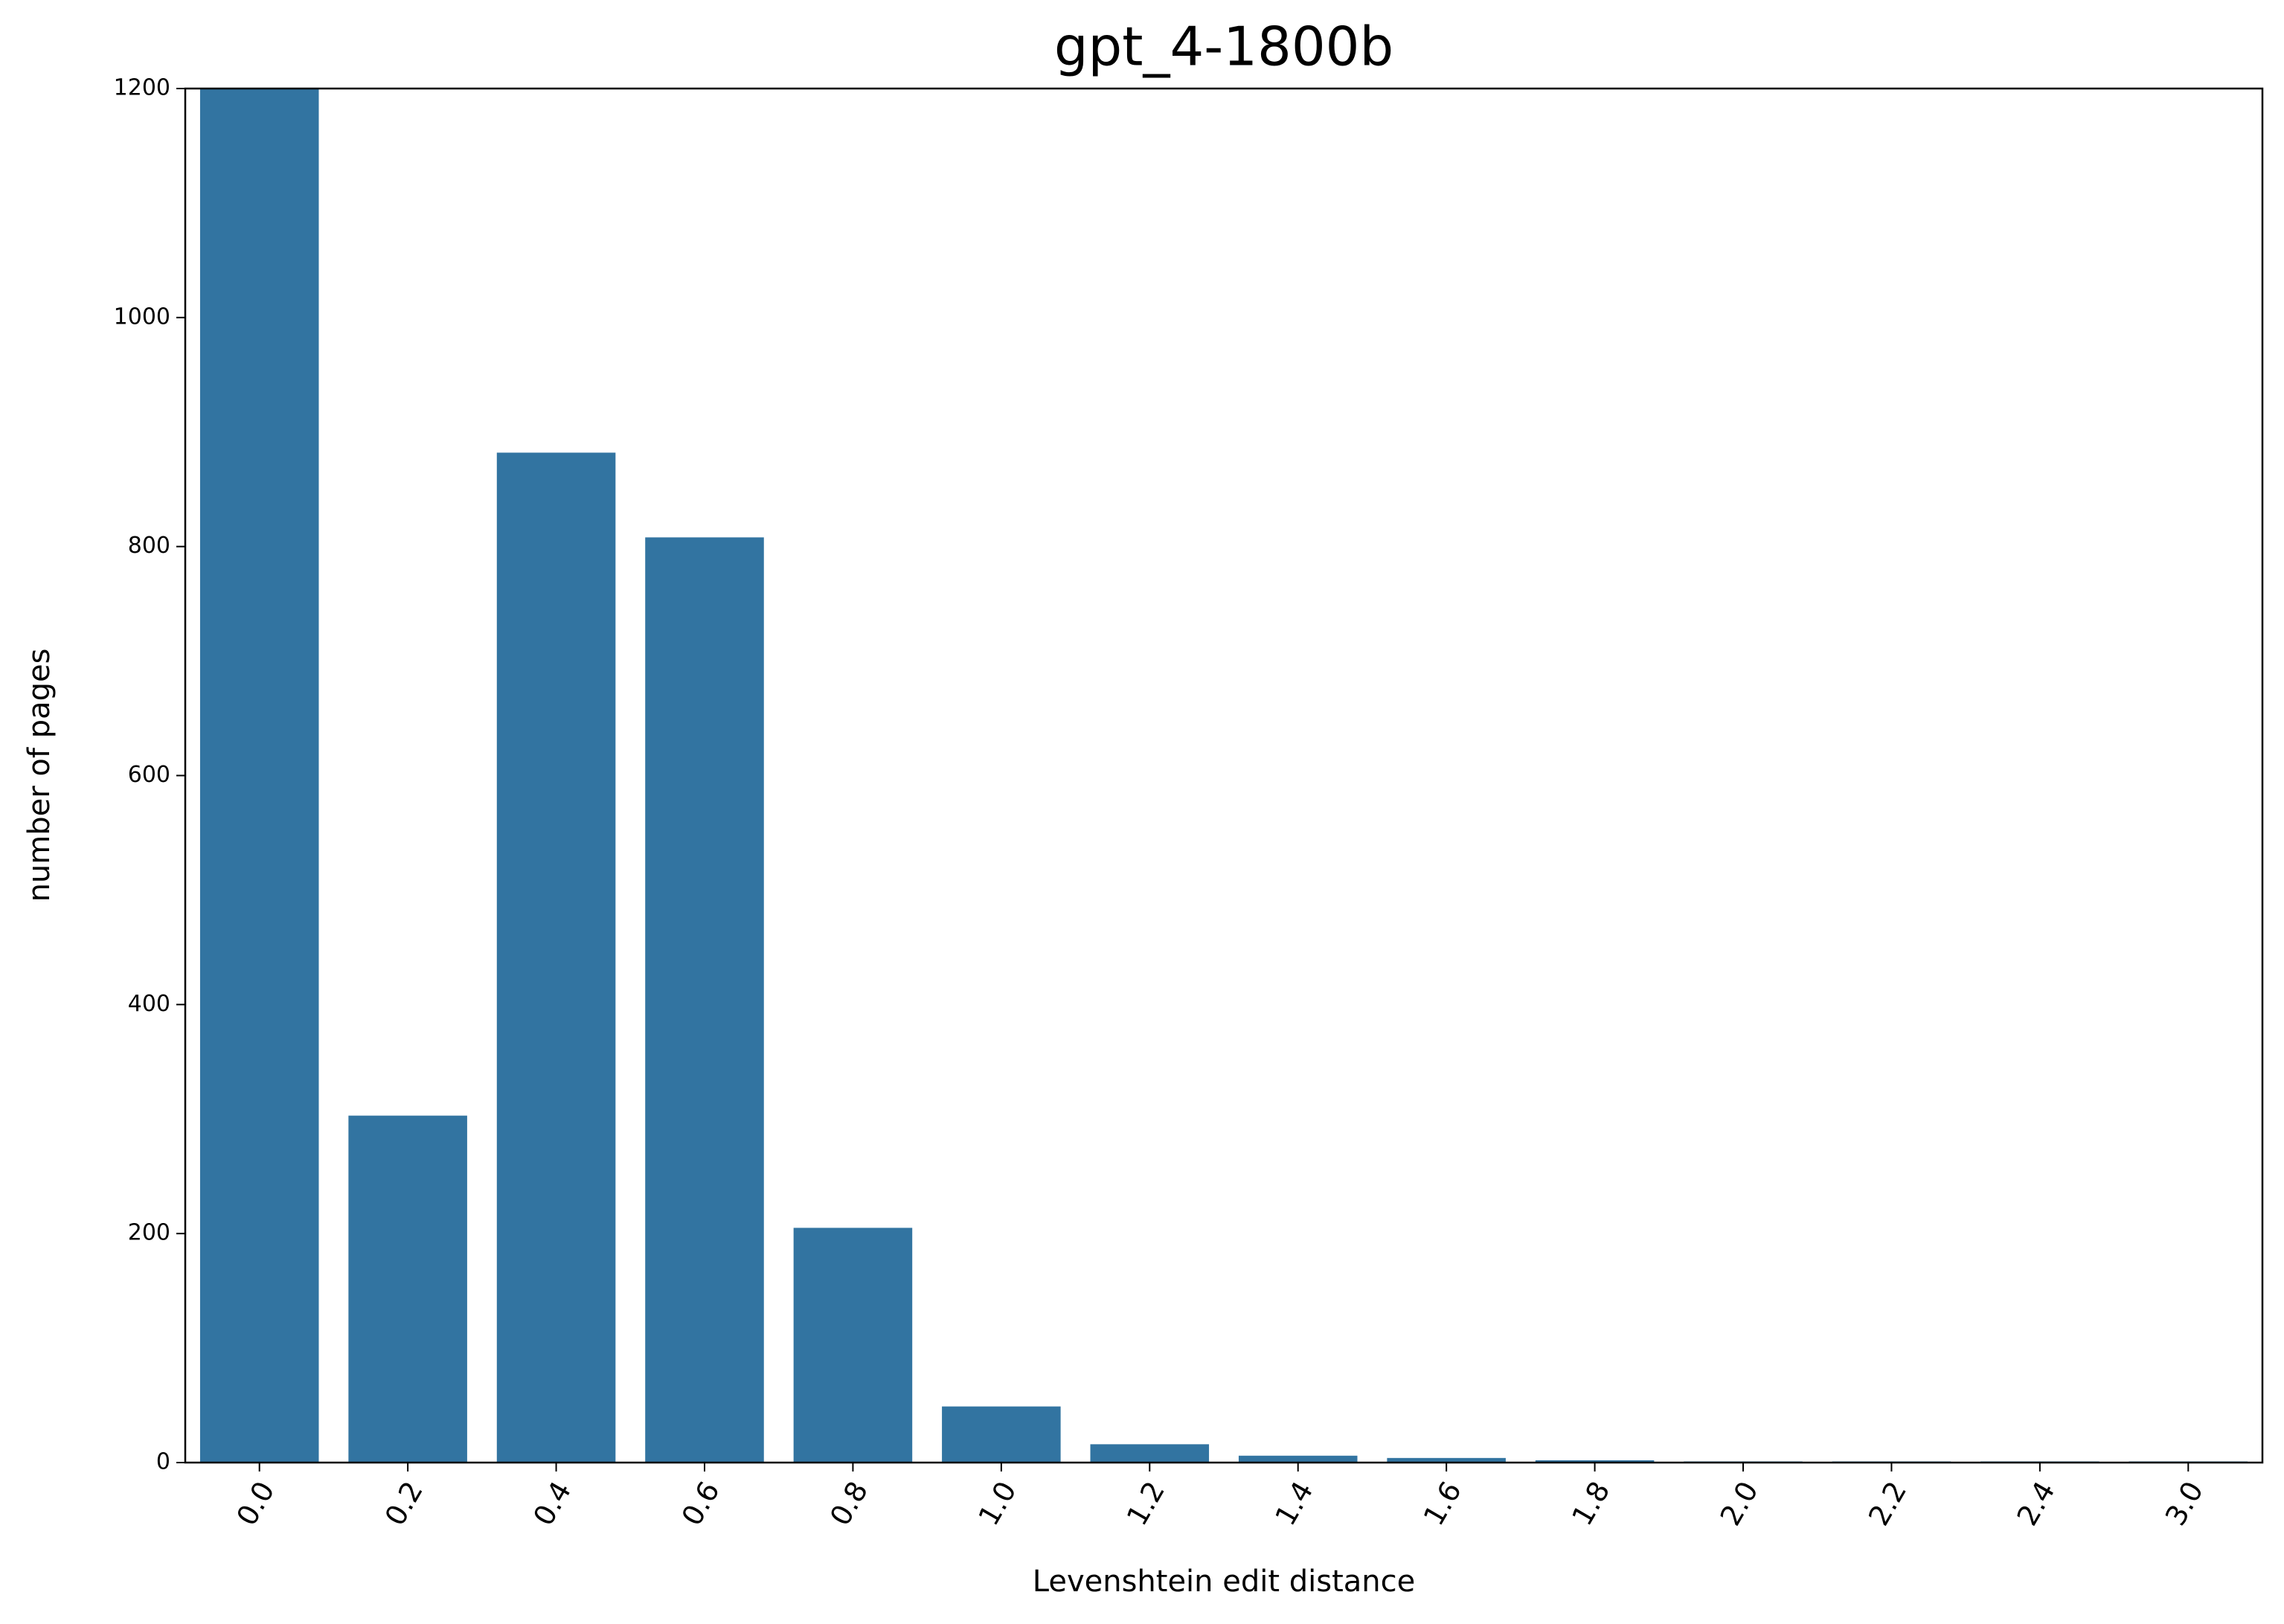 The width and height of the screenshot is (2284, 1624). Describe the element at coordinates (1224, 1581) in the screenshot. I see `x-axis-label: Levenshtein edit distance` at that location.